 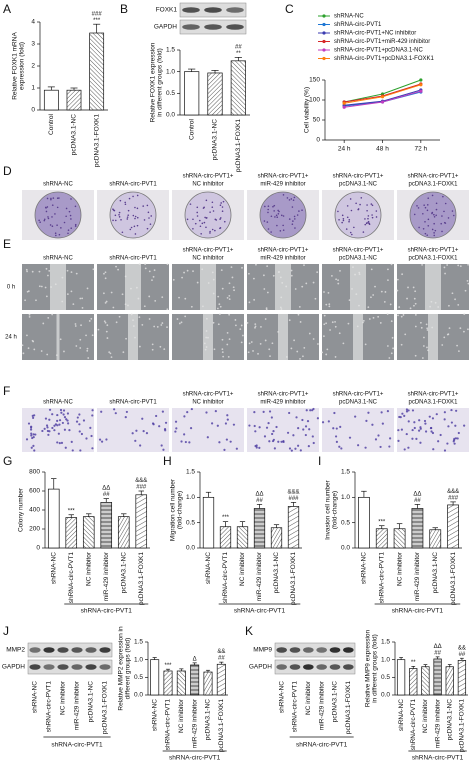 What do you see at coordinates (33, 66) in the screenshot?
I see `y-tick-label: 2` at bounding box center [33, 66].